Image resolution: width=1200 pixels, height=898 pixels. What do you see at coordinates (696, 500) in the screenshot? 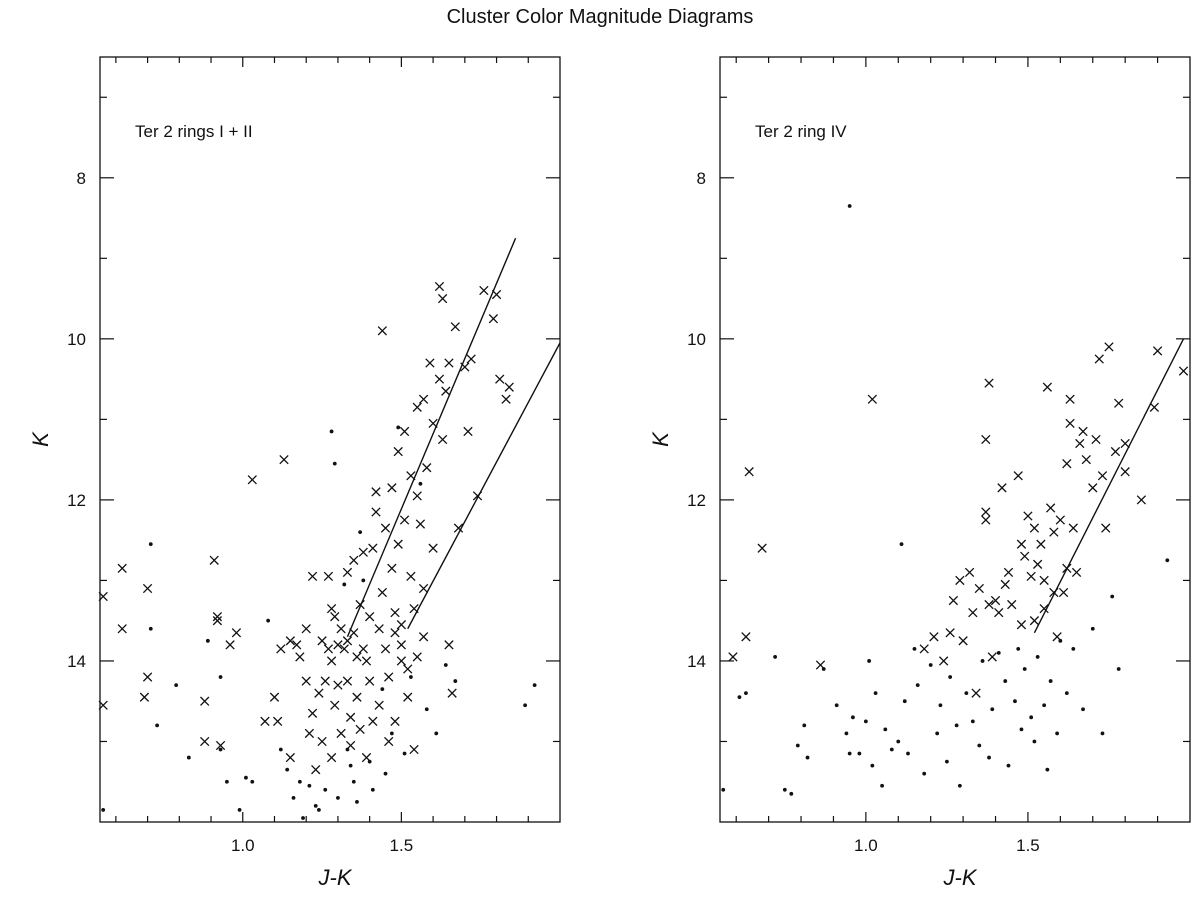
I see `y-tick-label: 12` at bounding box center [696, 500].